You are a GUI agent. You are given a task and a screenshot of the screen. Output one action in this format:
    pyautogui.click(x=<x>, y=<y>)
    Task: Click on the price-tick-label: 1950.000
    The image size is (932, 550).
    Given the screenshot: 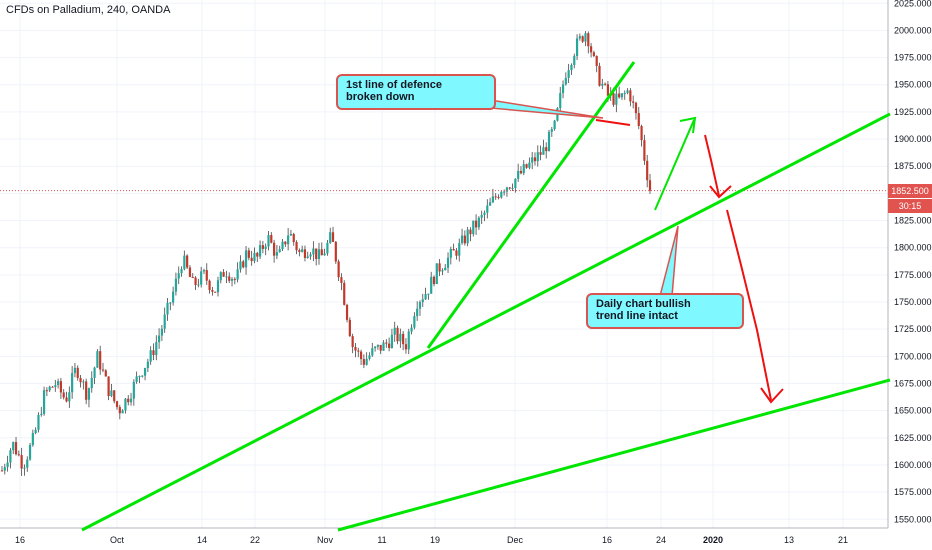 What is the action you would take?
    pyautogui.click(x=913, y=85)
    